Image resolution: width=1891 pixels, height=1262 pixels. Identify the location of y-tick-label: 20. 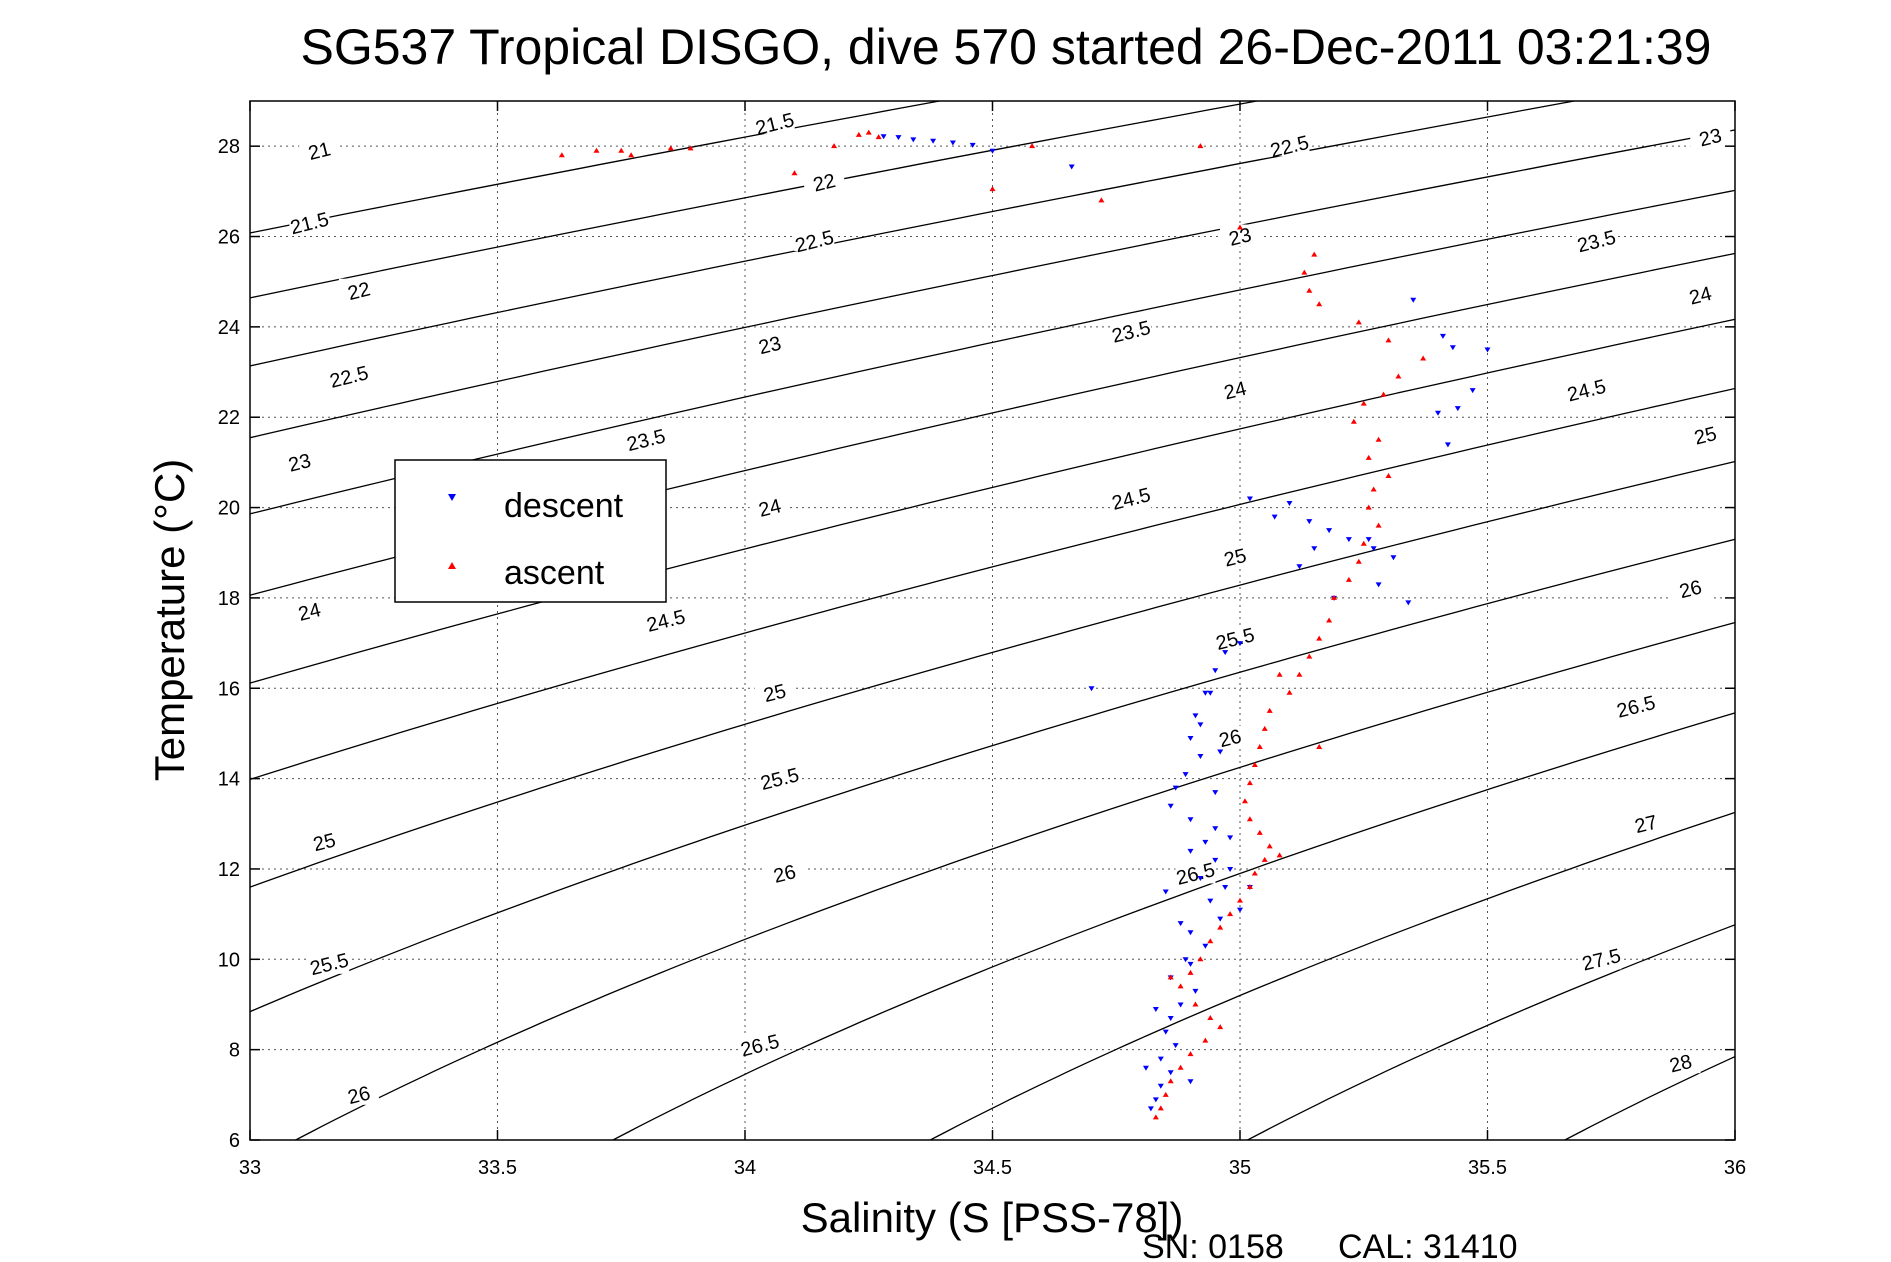
(229, 509).